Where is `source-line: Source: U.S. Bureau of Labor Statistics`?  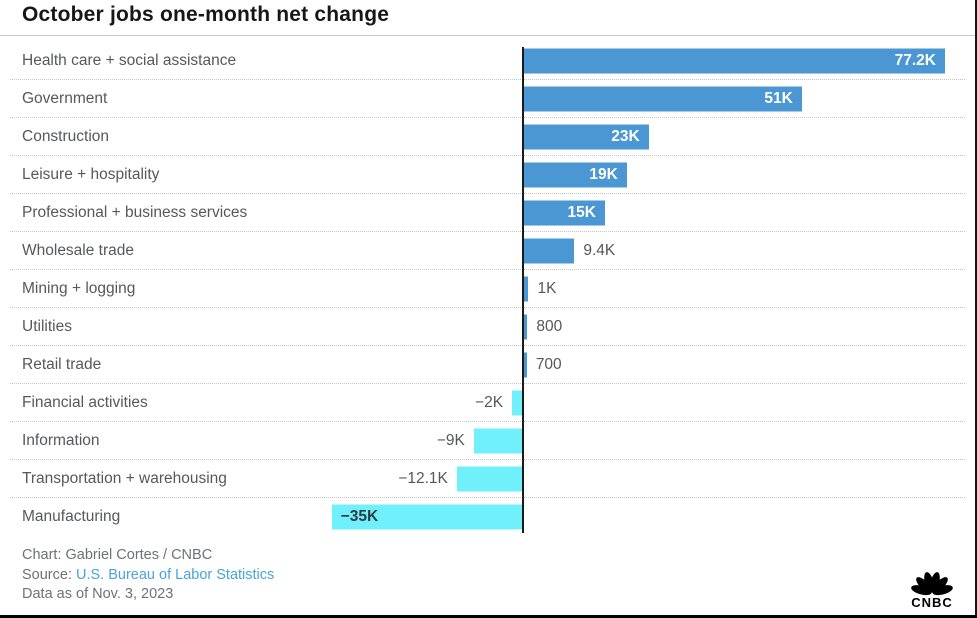
source-line: Source: U.S. Bureau of Labor Statistics is located at coordinates (148, 576).